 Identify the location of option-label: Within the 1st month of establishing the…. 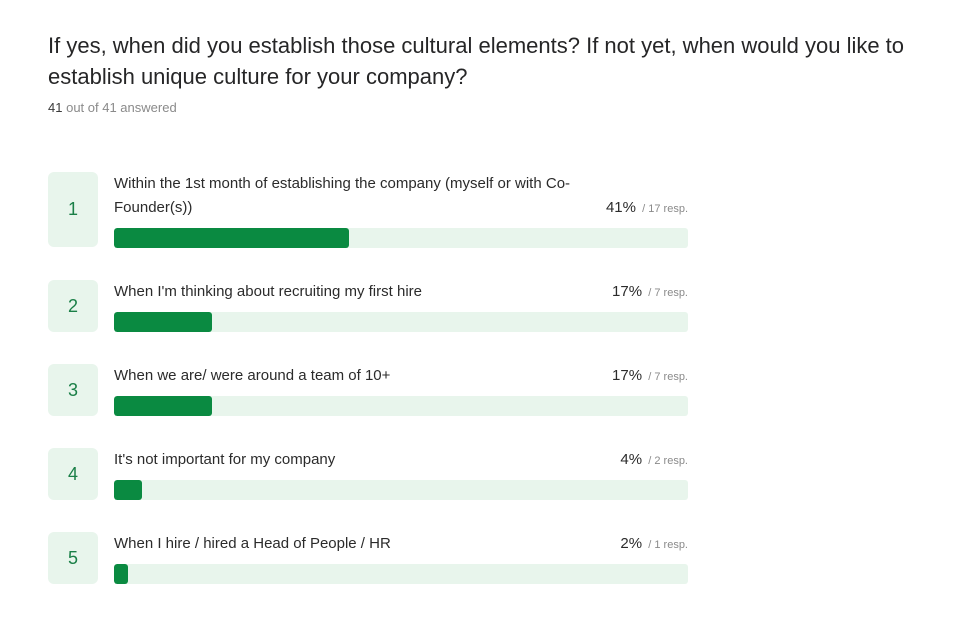
(342, 195).